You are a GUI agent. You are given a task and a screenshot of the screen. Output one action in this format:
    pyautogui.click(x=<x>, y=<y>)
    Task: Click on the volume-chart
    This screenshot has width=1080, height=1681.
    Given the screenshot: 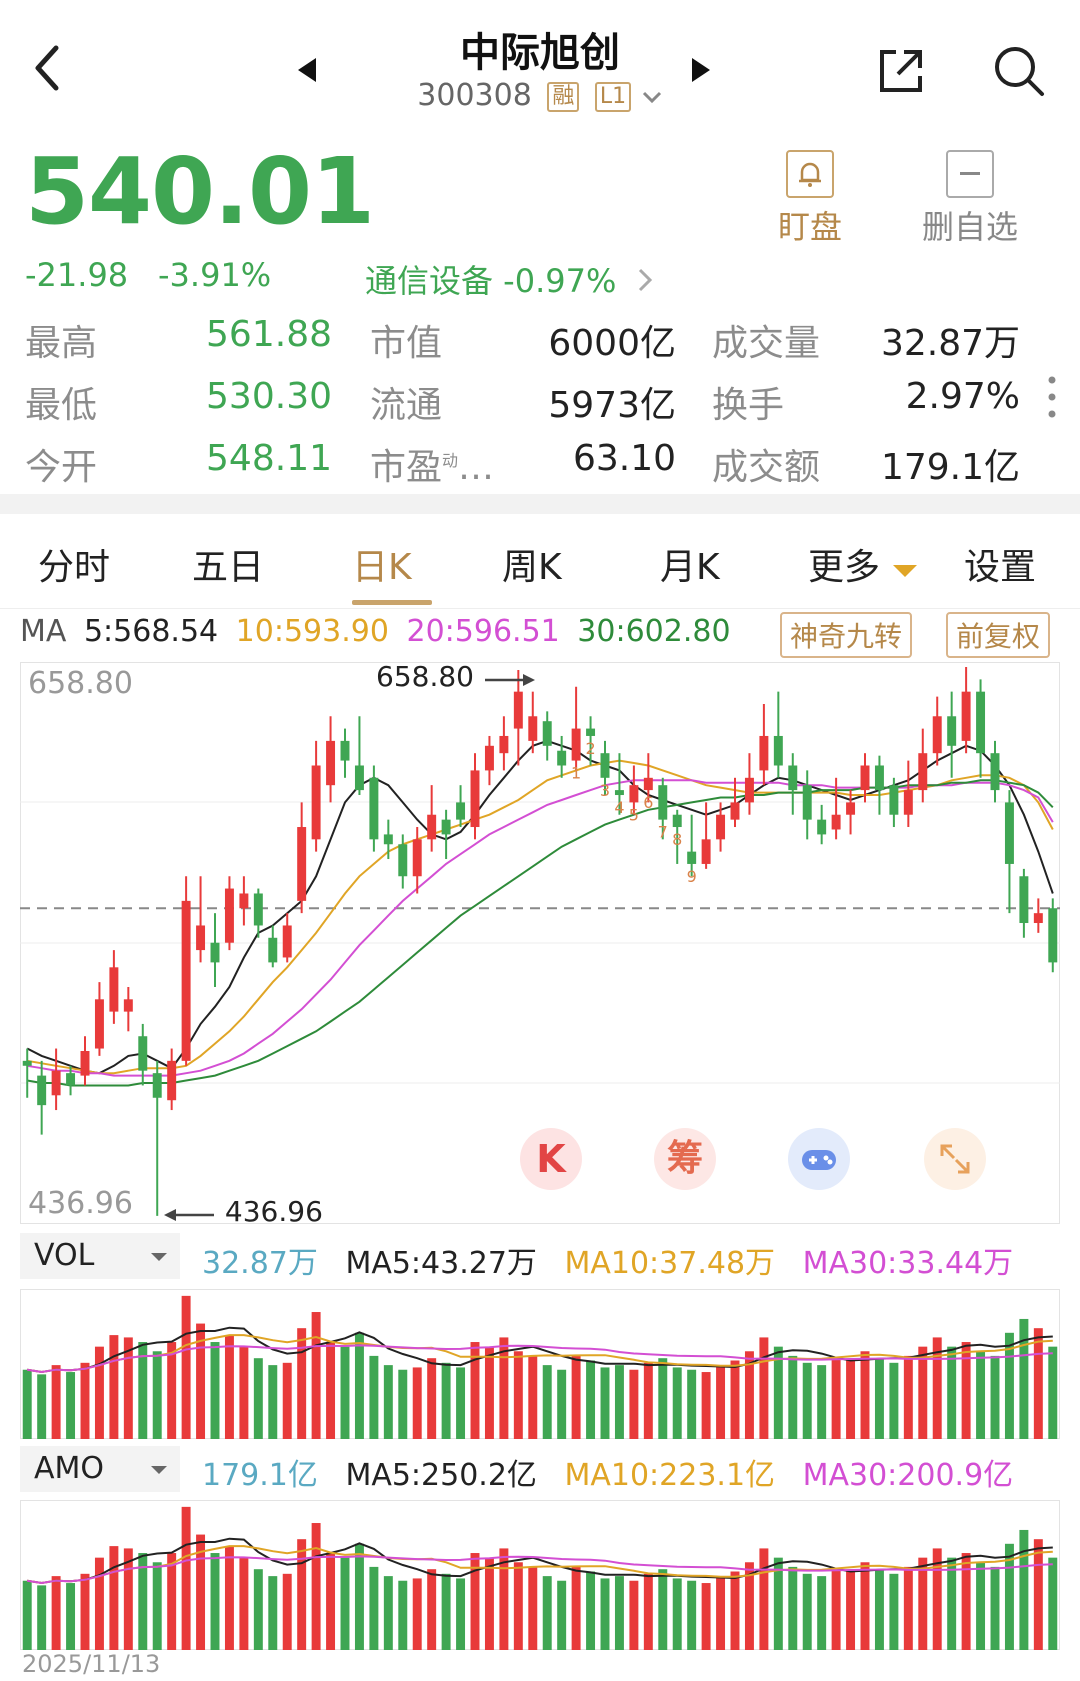 What is the action you would take?
    pyautogui.click(x=540, y=1364)
    